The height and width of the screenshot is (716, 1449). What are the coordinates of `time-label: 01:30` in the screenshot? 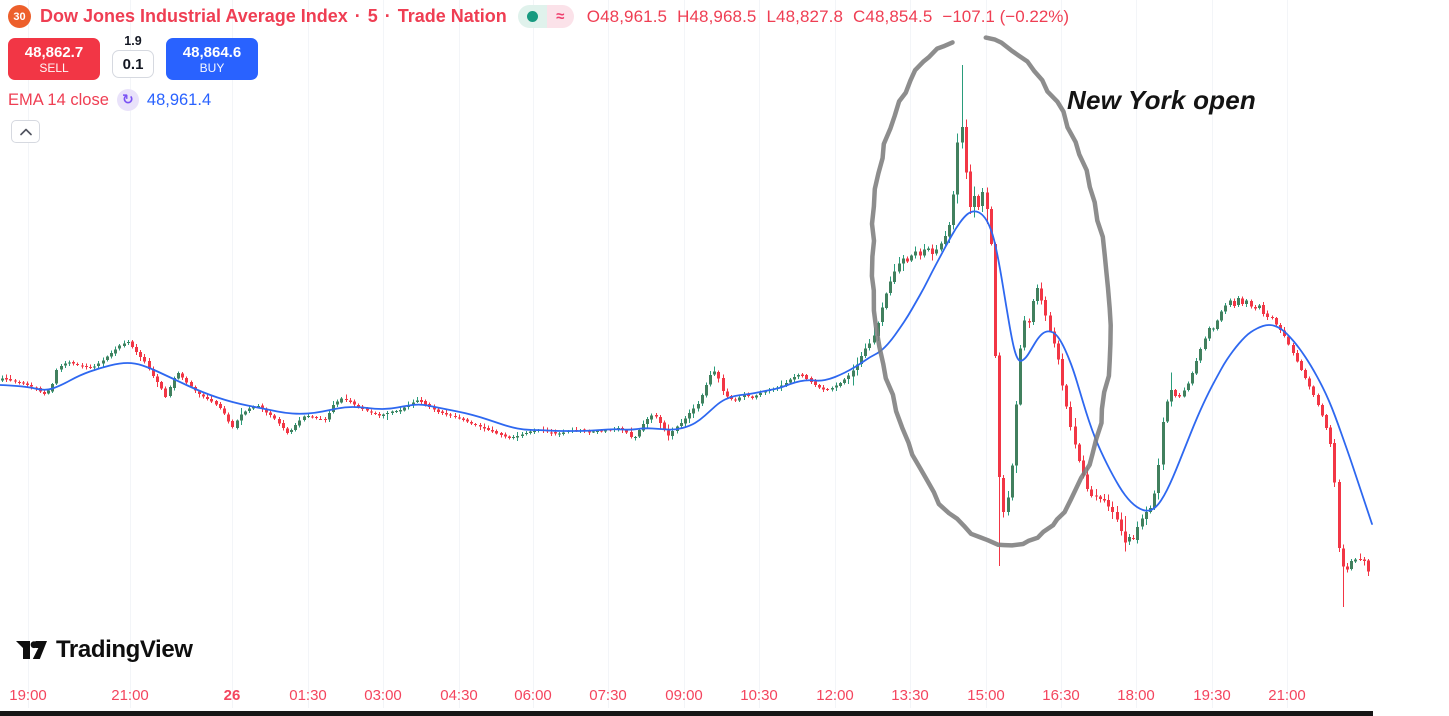 It's located at (308, 695).